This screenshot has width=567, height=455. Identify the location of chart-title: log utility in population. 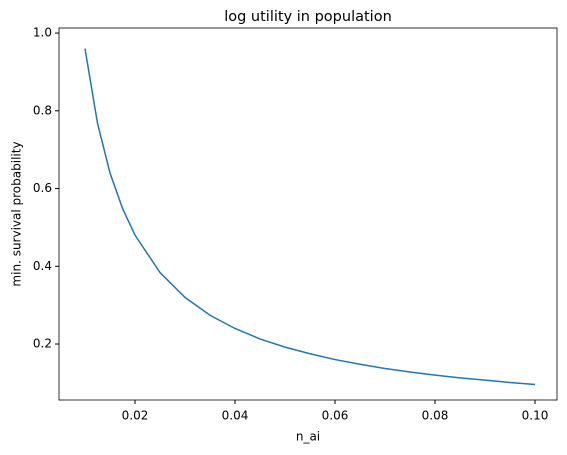
(308, 17).